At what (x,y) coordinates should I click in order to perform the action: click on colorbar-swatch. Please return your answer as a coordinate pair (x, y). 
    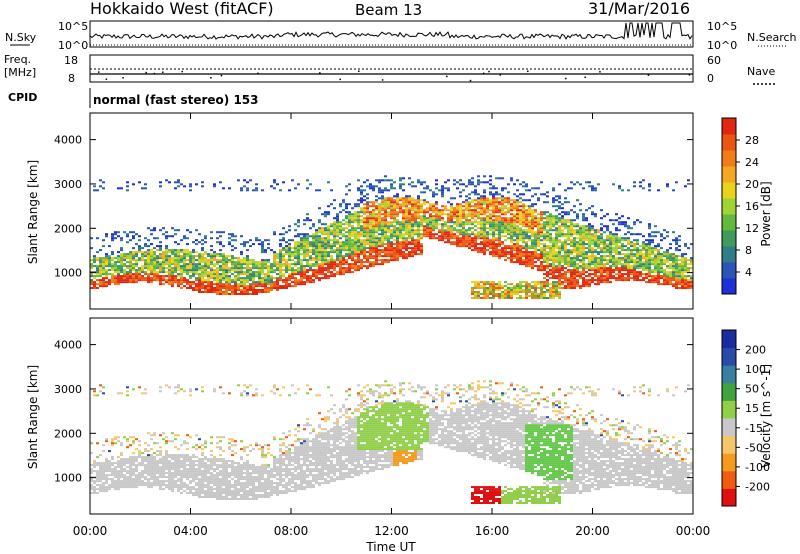
    Looking at the image, I should click on (729, 206).